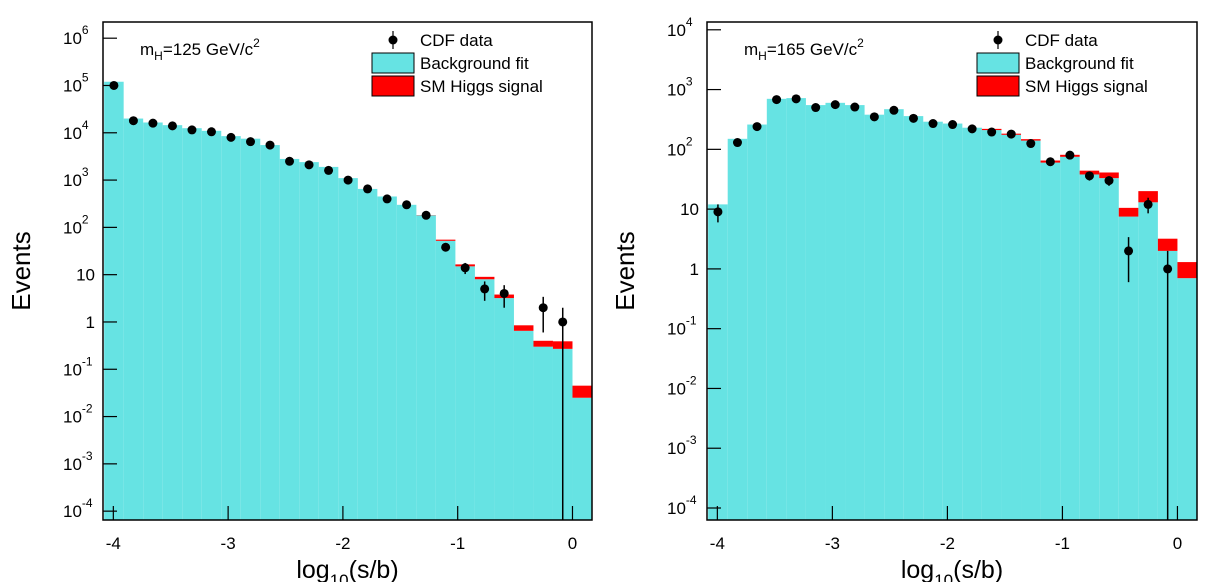 The width and height of the screenshot is (1210, 582). Describe the element at coordinates (85, 172) in the screenshot. I see `y-tick-exponent: 3` at that location.